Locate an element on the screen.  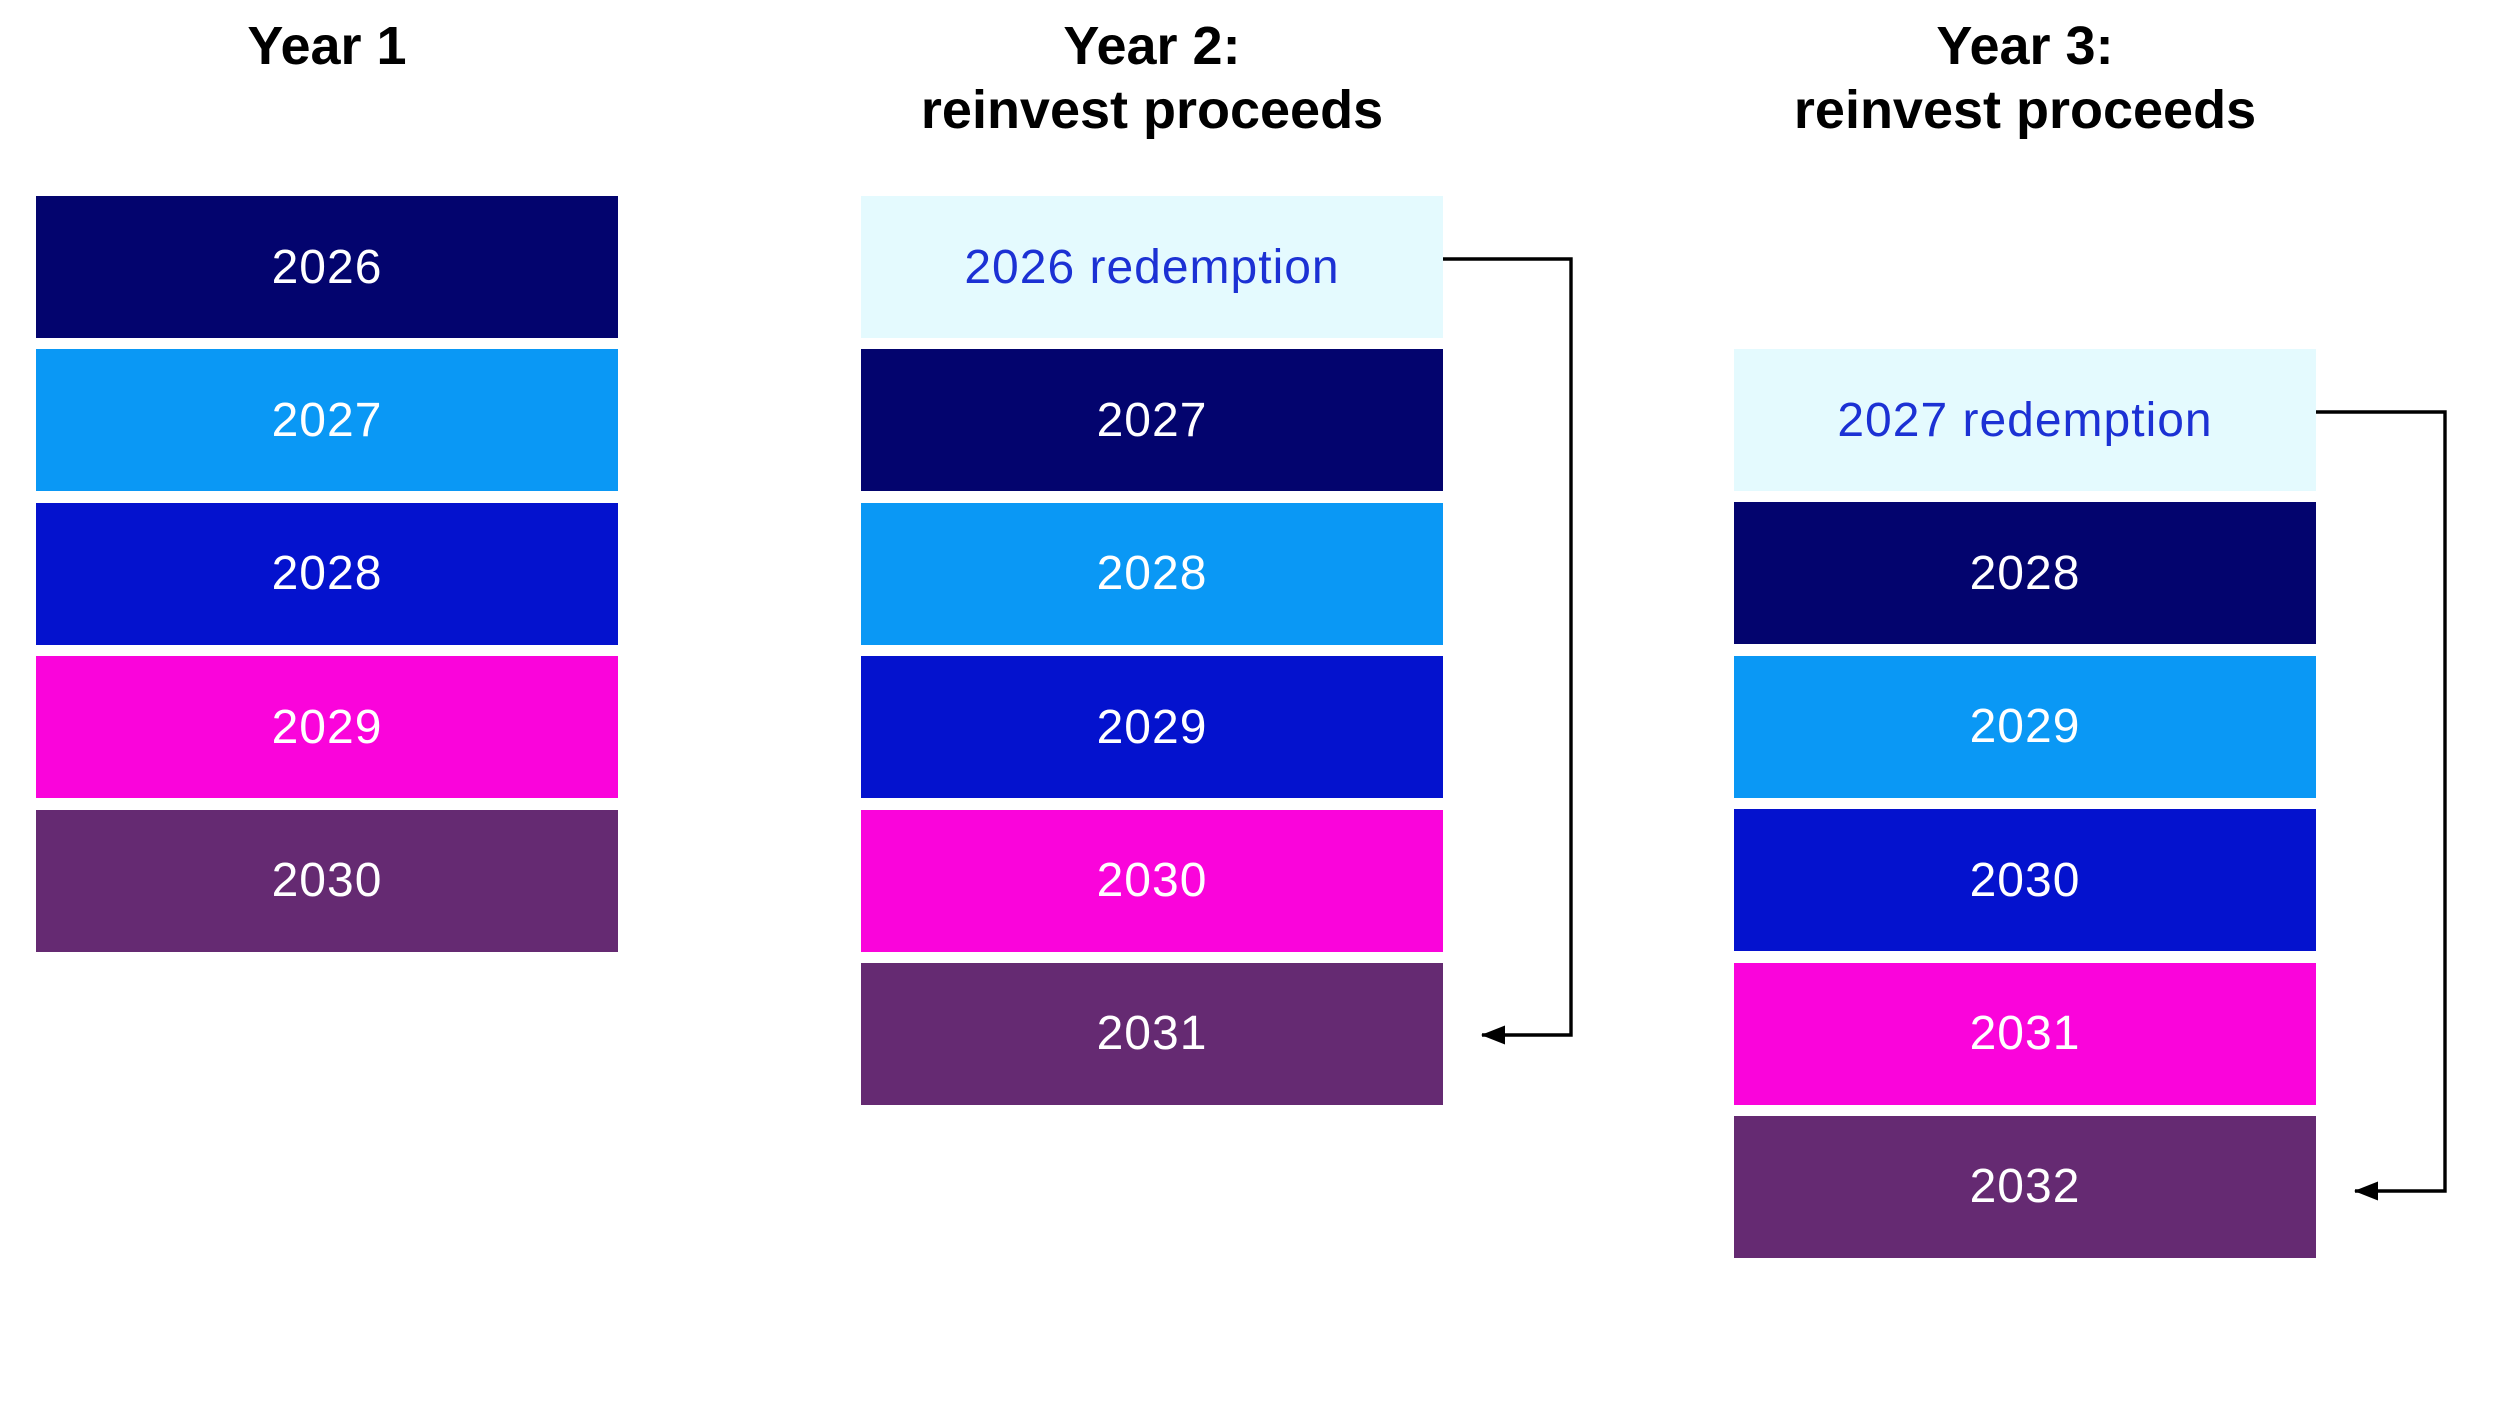
redemption-box-2027: 2027 redemption is located at coordinates (2025, 420).